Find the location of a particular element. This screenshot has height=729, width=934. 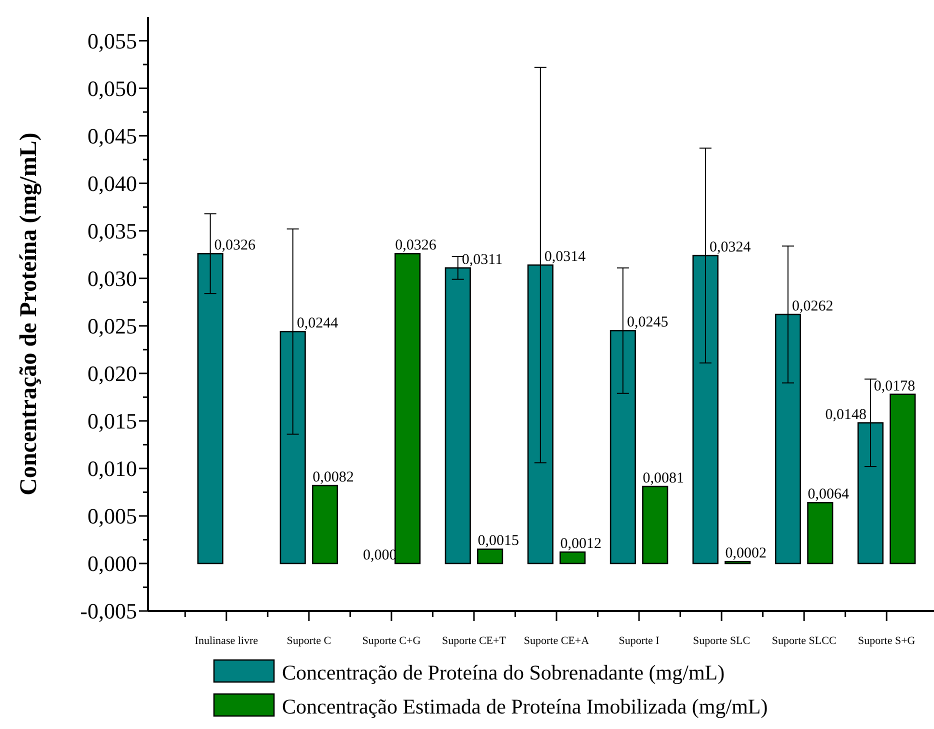

y-tick-label: 0,050 is located at coordinates (112, 88).